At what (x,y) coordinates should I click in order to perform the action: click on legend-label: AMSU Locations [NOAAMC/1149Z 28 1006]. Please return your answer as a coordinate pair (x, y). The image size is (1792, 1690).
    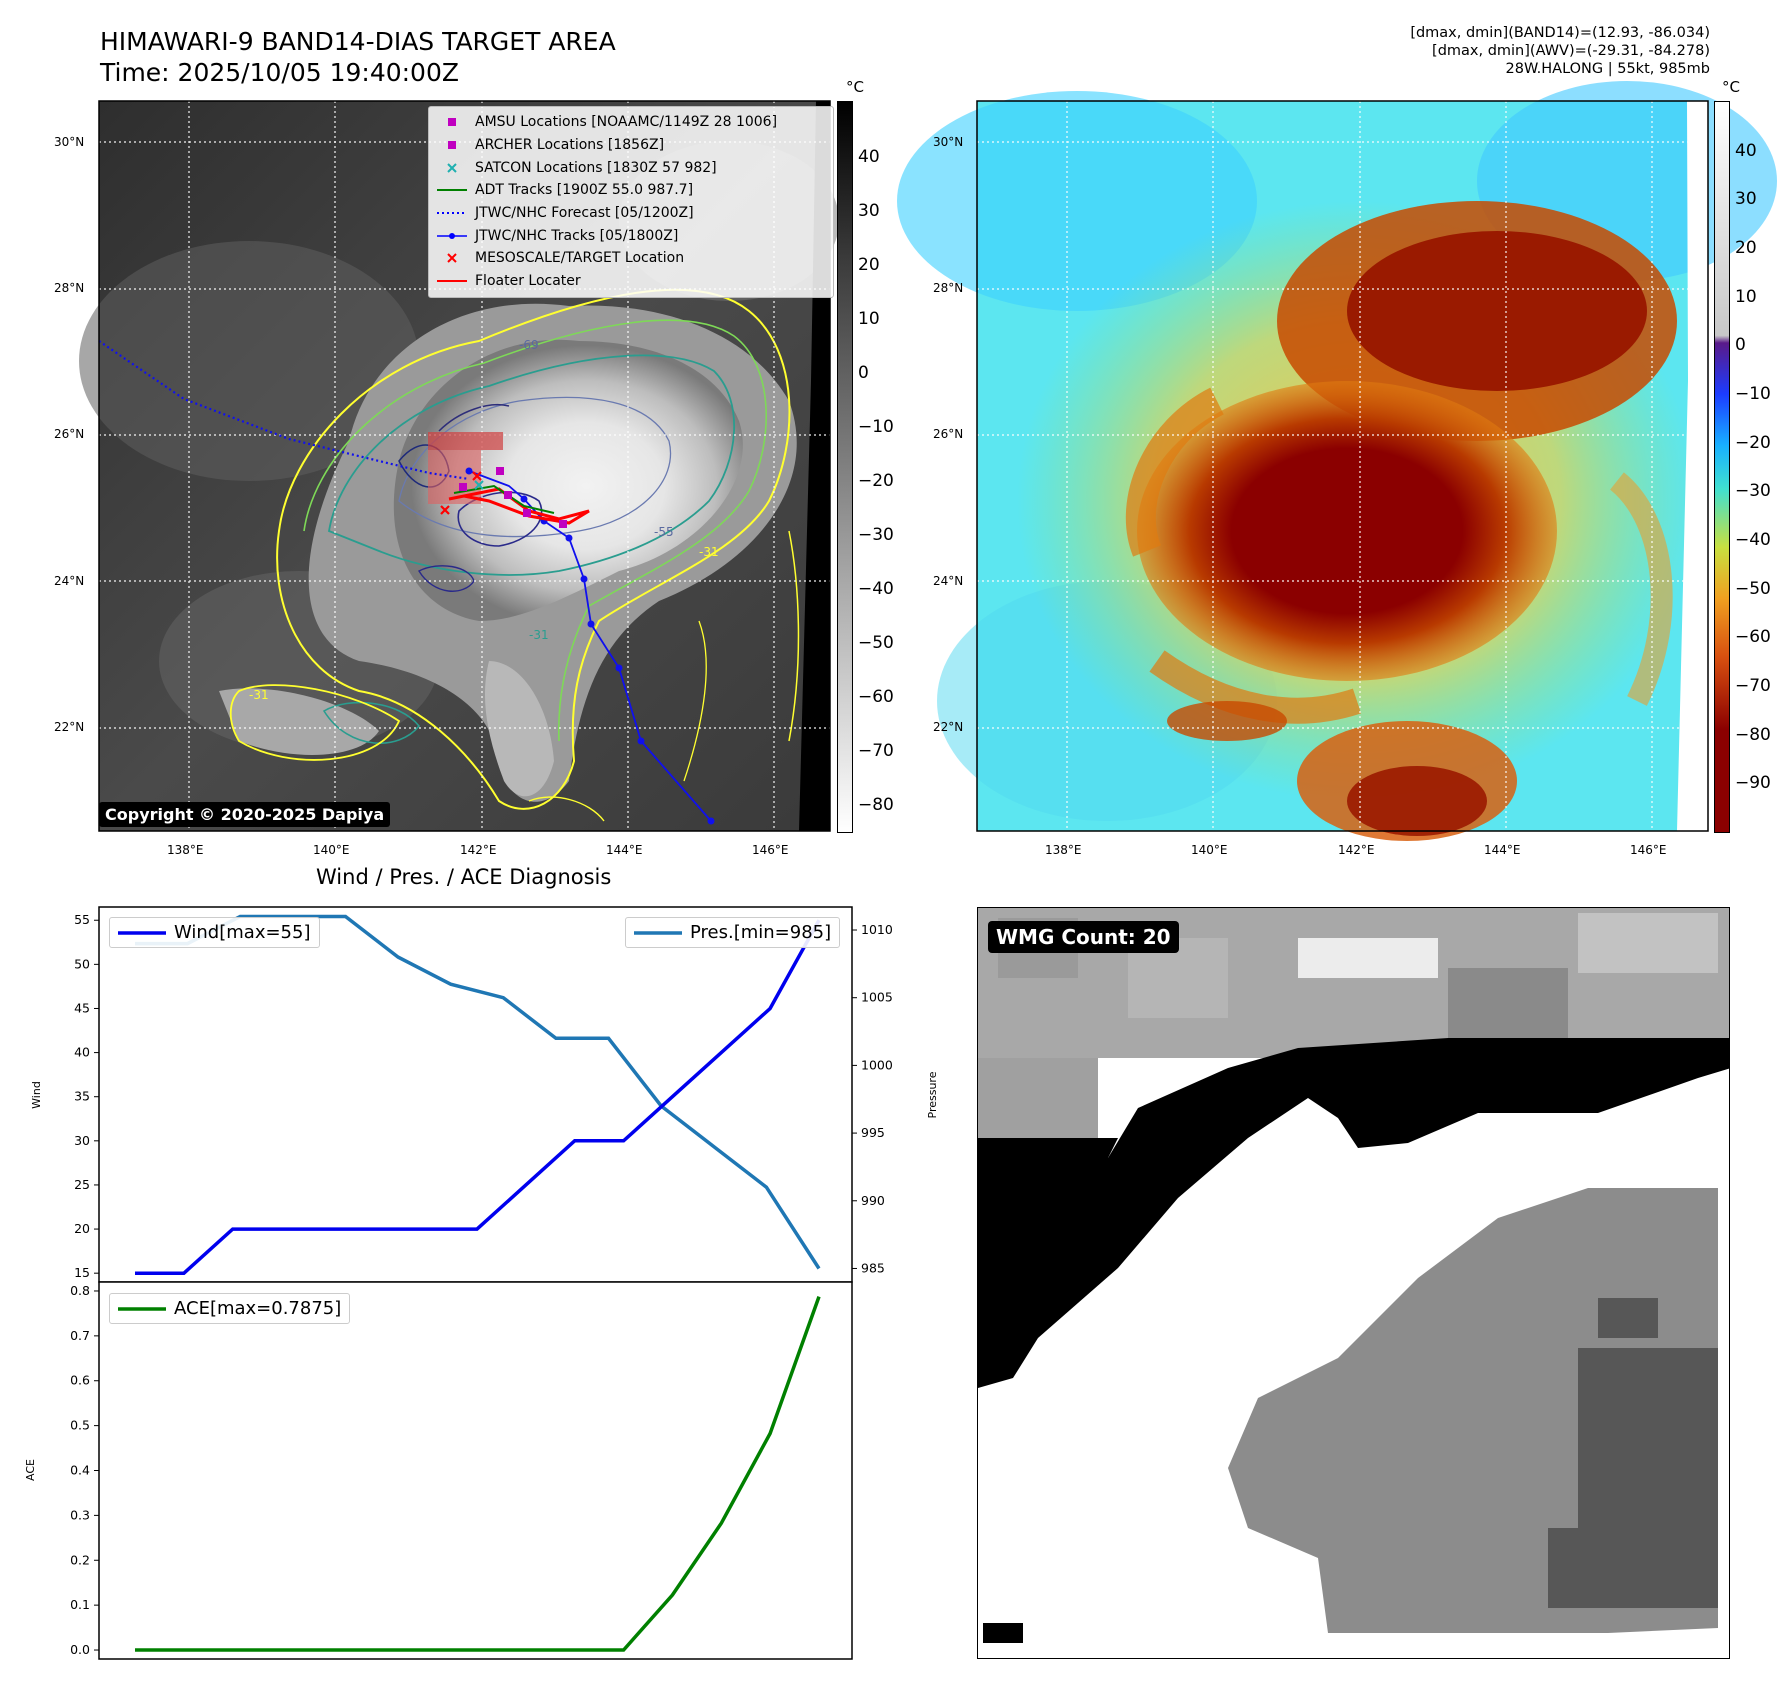
    Looking at the image, I should click on (626, 122).